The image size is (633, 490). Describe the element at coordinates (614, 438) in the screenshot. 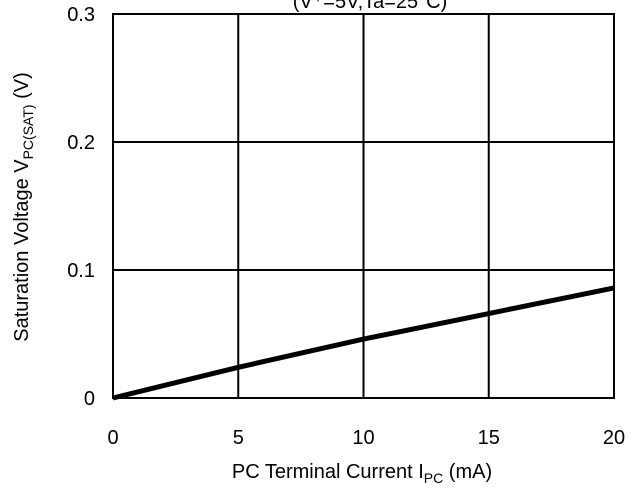

I see `x-tick-label: 20` at that location.